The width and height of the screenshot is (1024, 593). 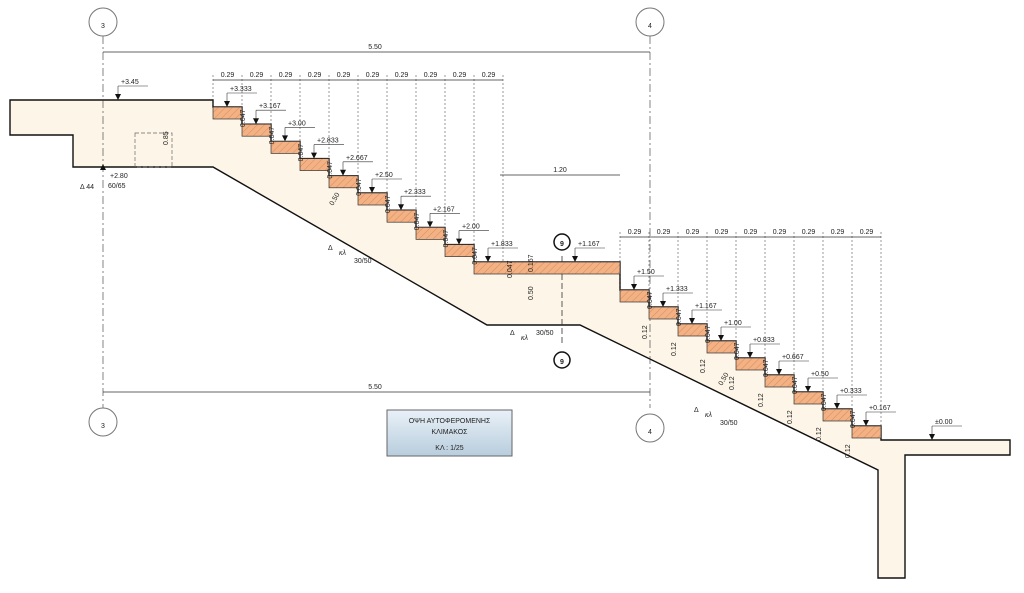 I want to click on label: +1.833, so click(x=502, y=244).